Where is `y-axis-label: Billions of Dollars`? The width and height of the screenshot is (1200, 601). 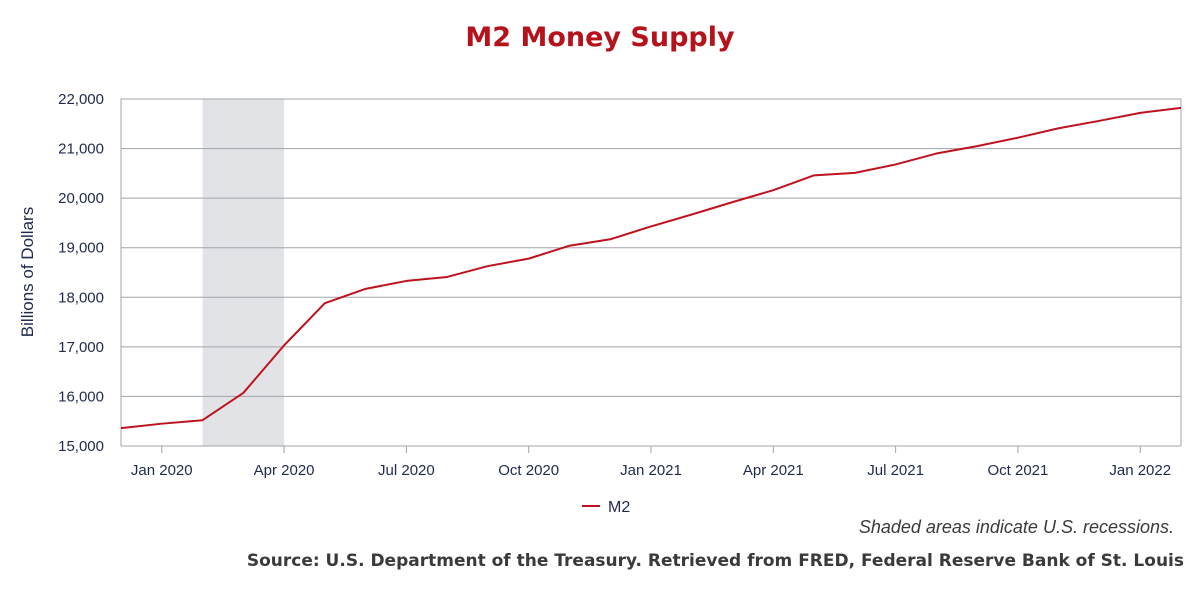
y-axis-label: Billions of Dollars is located at coordinates (27, 272).